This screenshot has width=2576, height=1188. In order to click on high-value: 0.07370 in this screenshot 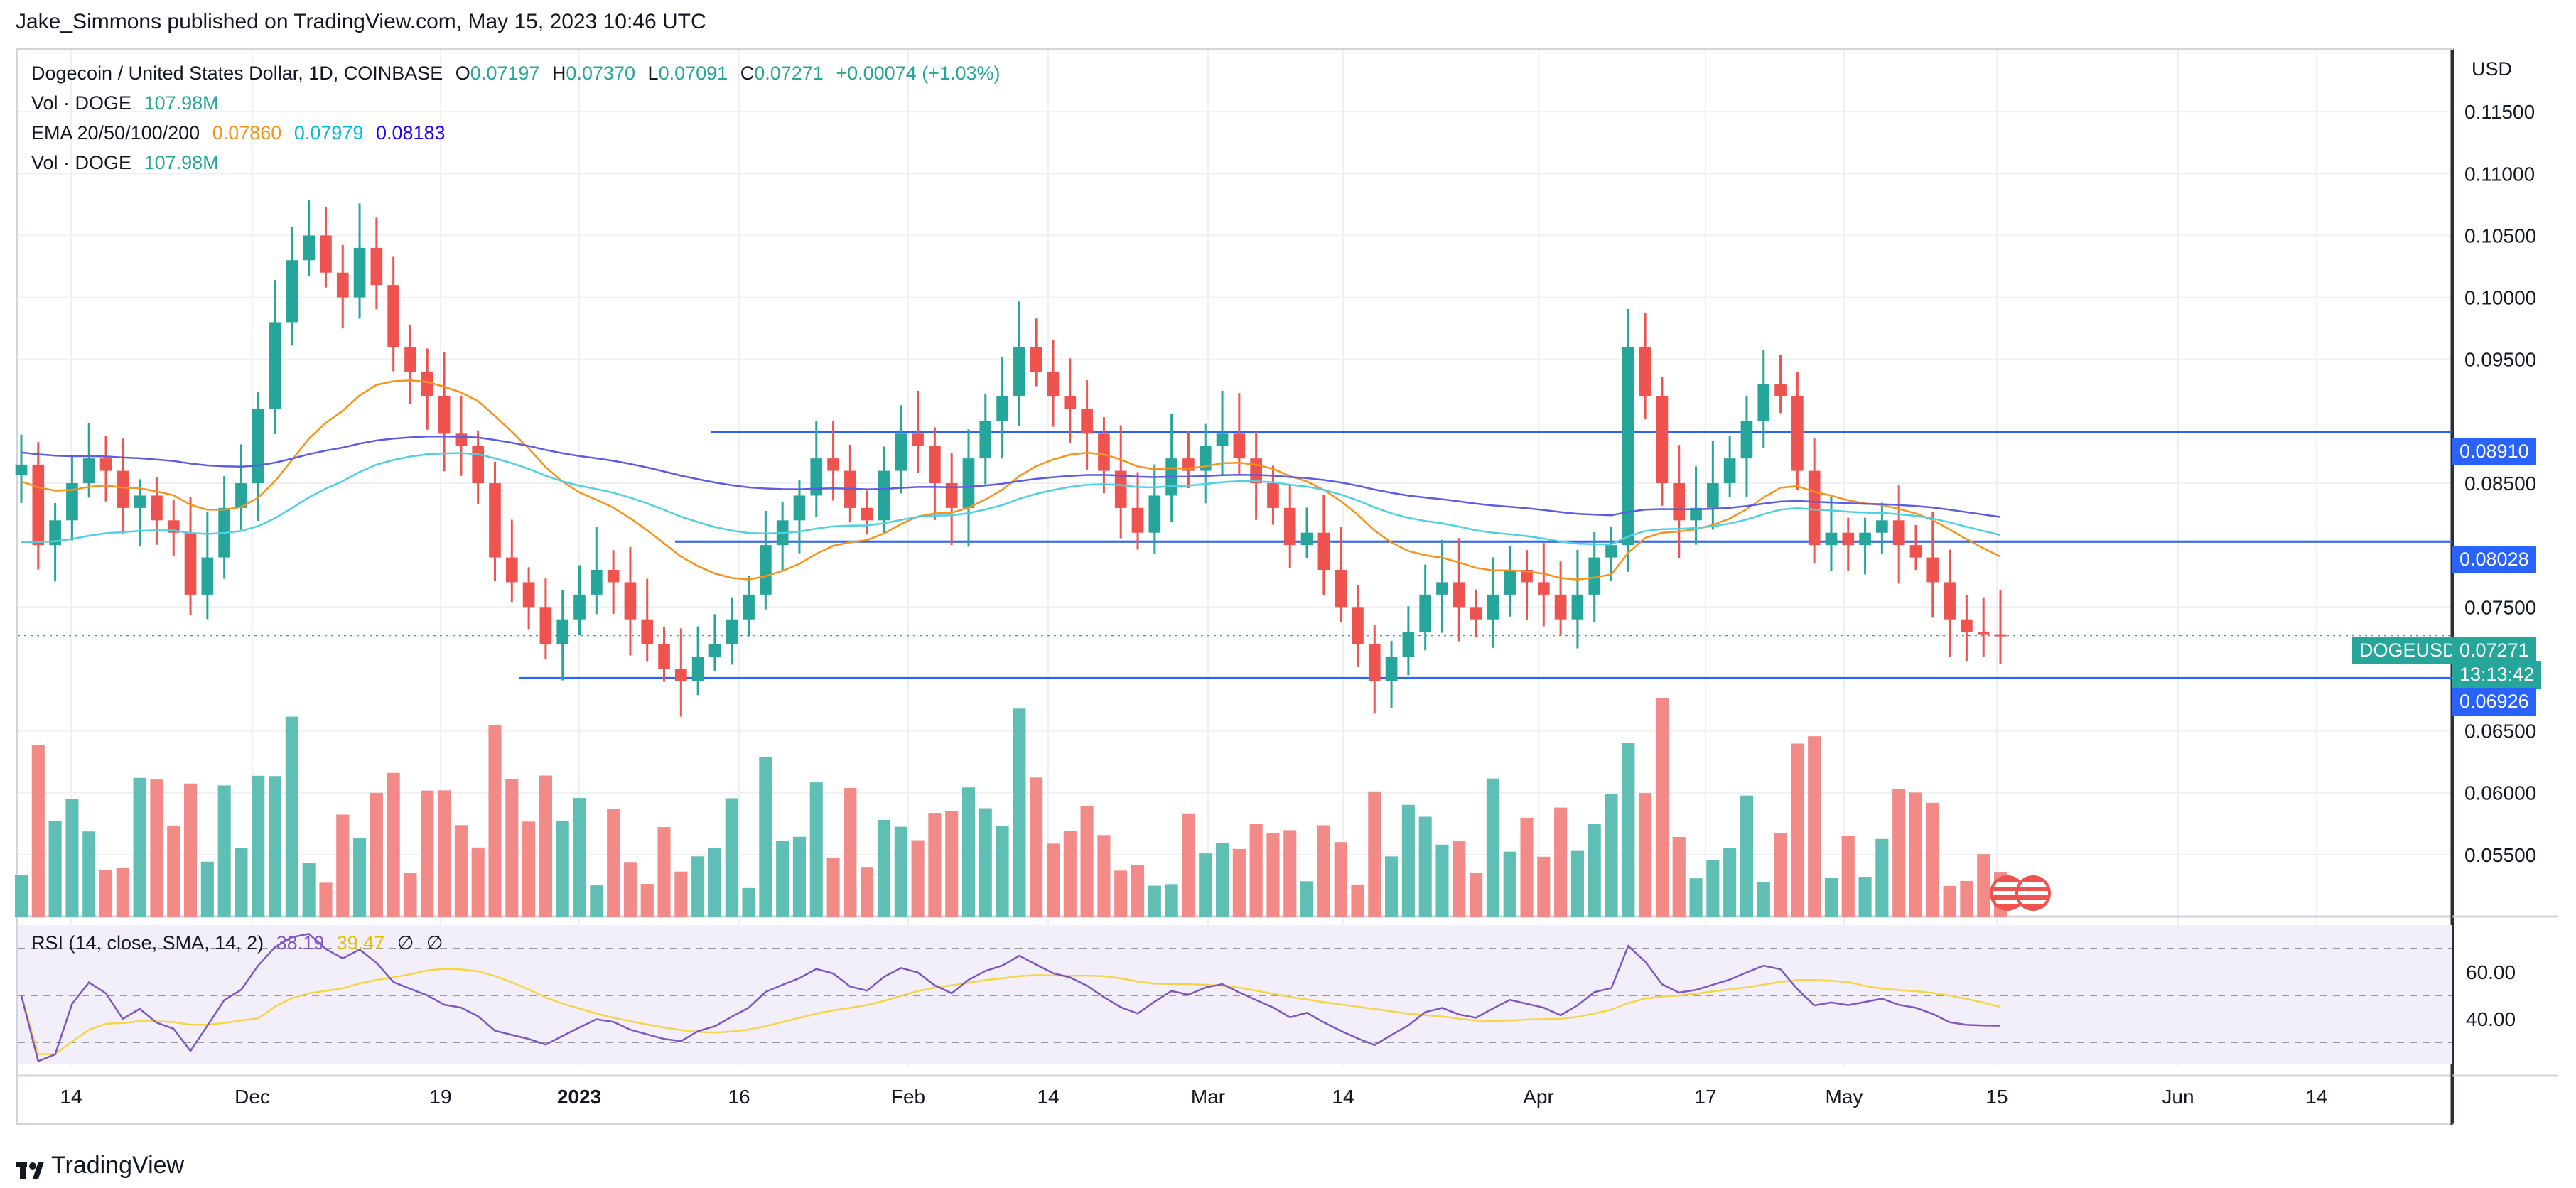, I will do `click(601, 73)`.